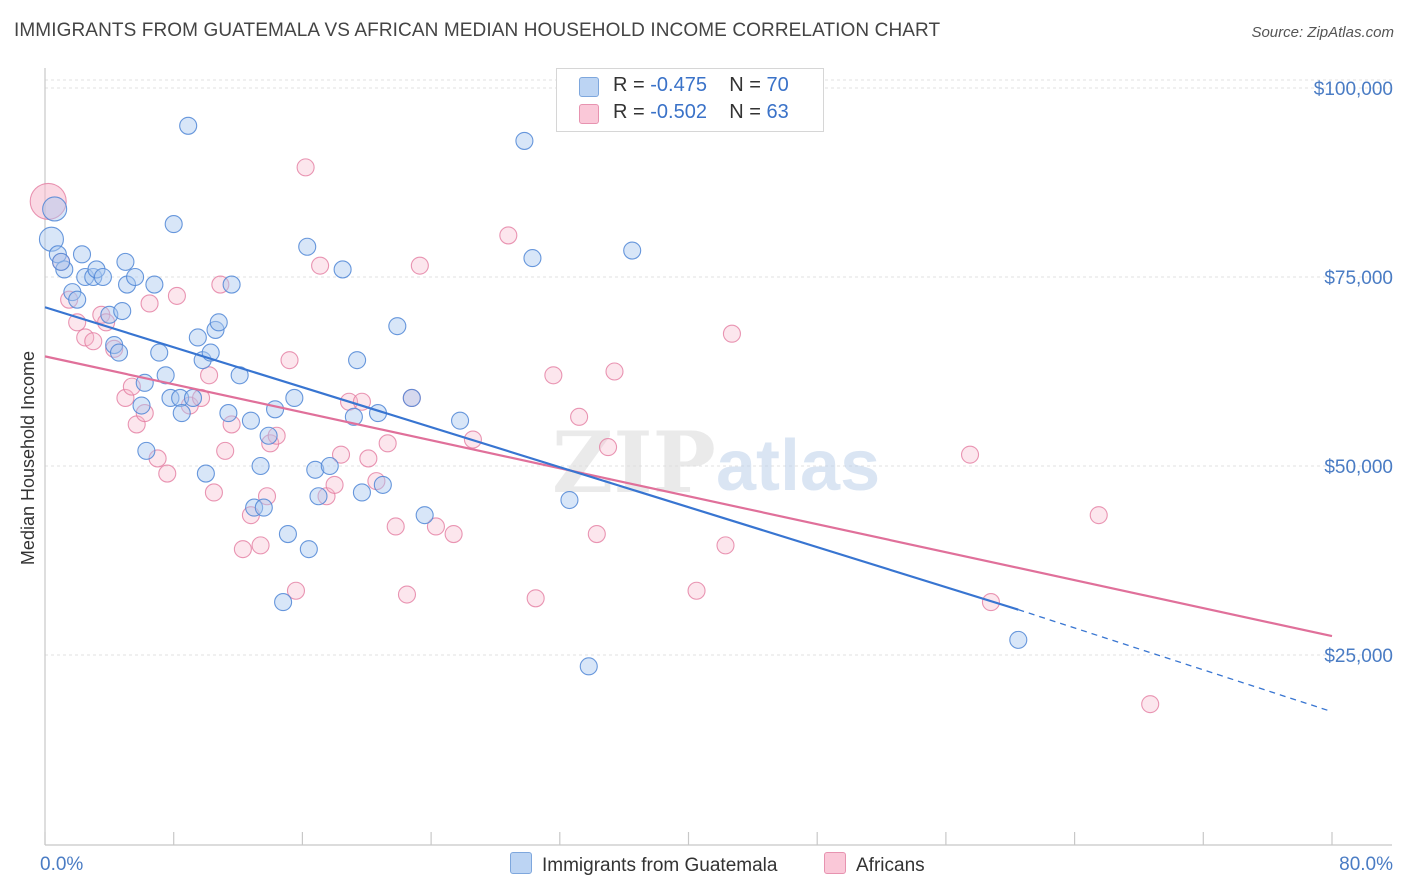 The image size is (1406, 892). I want to click on legend-item-africans: Africans, so click(874, 864).